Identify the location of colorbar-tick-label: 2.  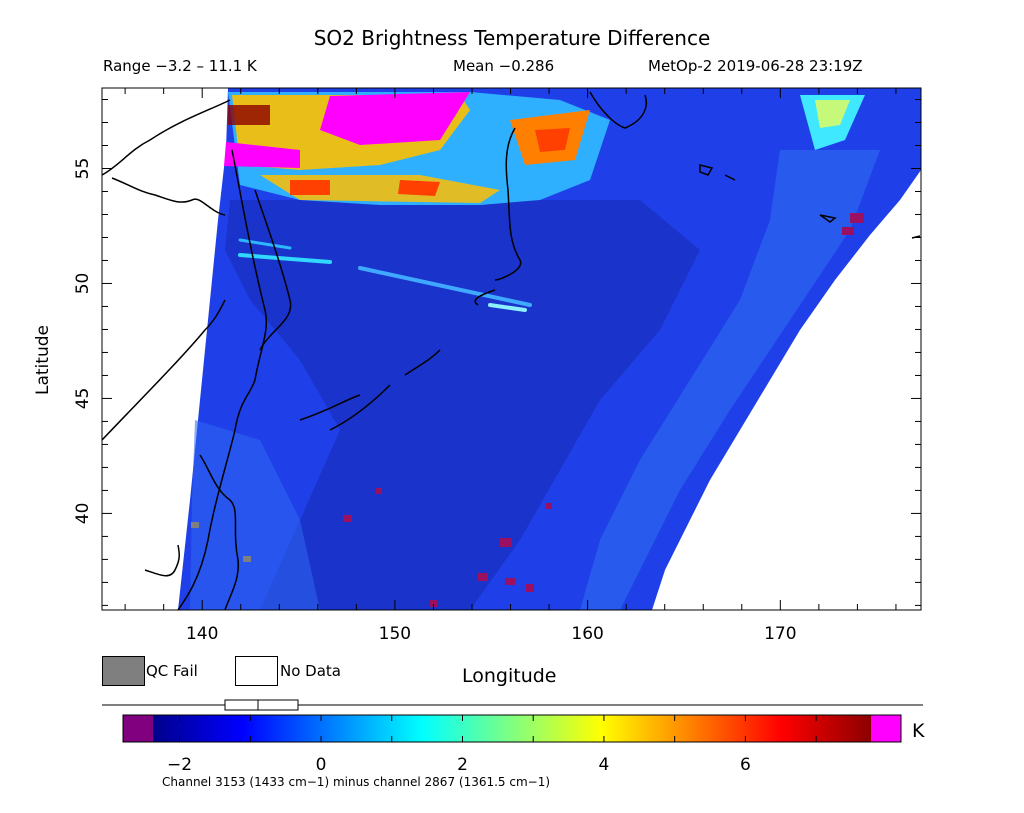
(462, 765).